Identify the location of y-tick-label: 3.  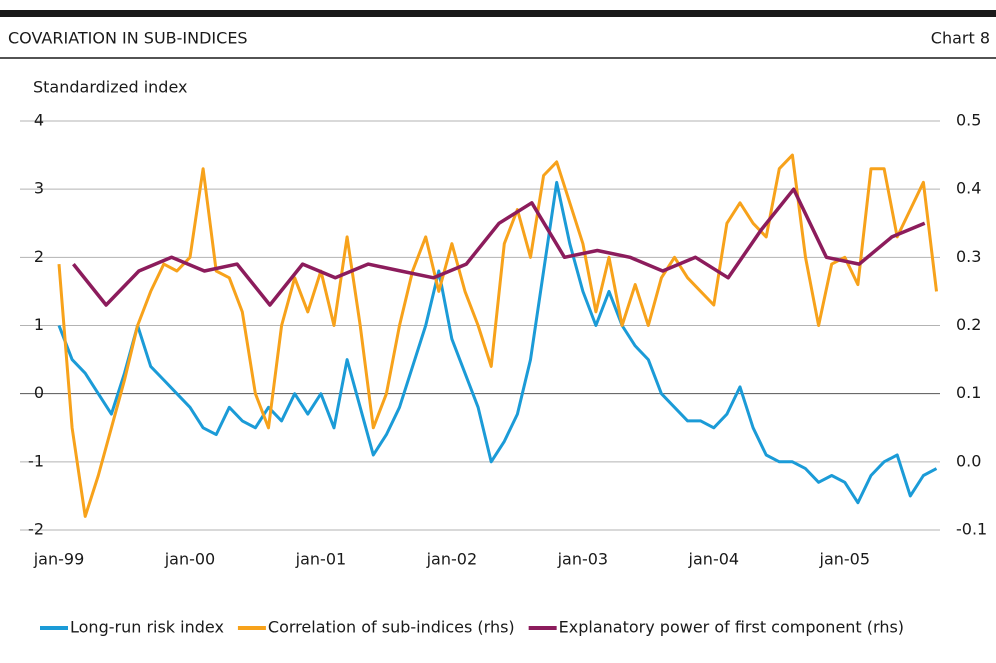
(39, 188).